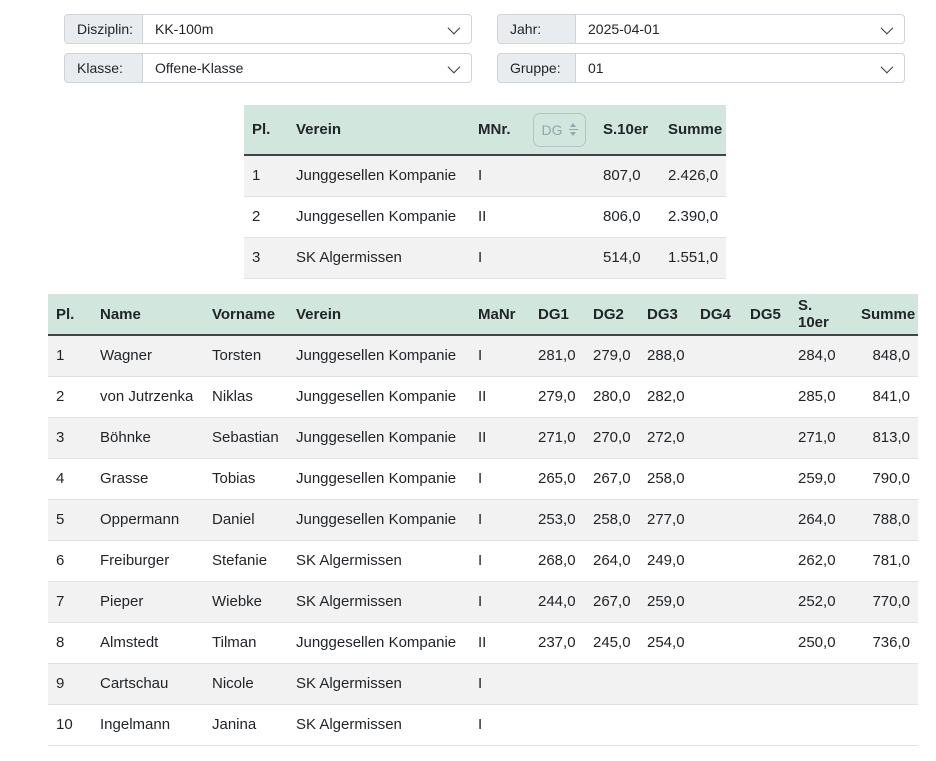 The height and width of the screenshot is (761, 936). What do you see at coordinates (666, 356) in the screenshot?
I see `cell: 288,0` at bounding box center [666, 356].